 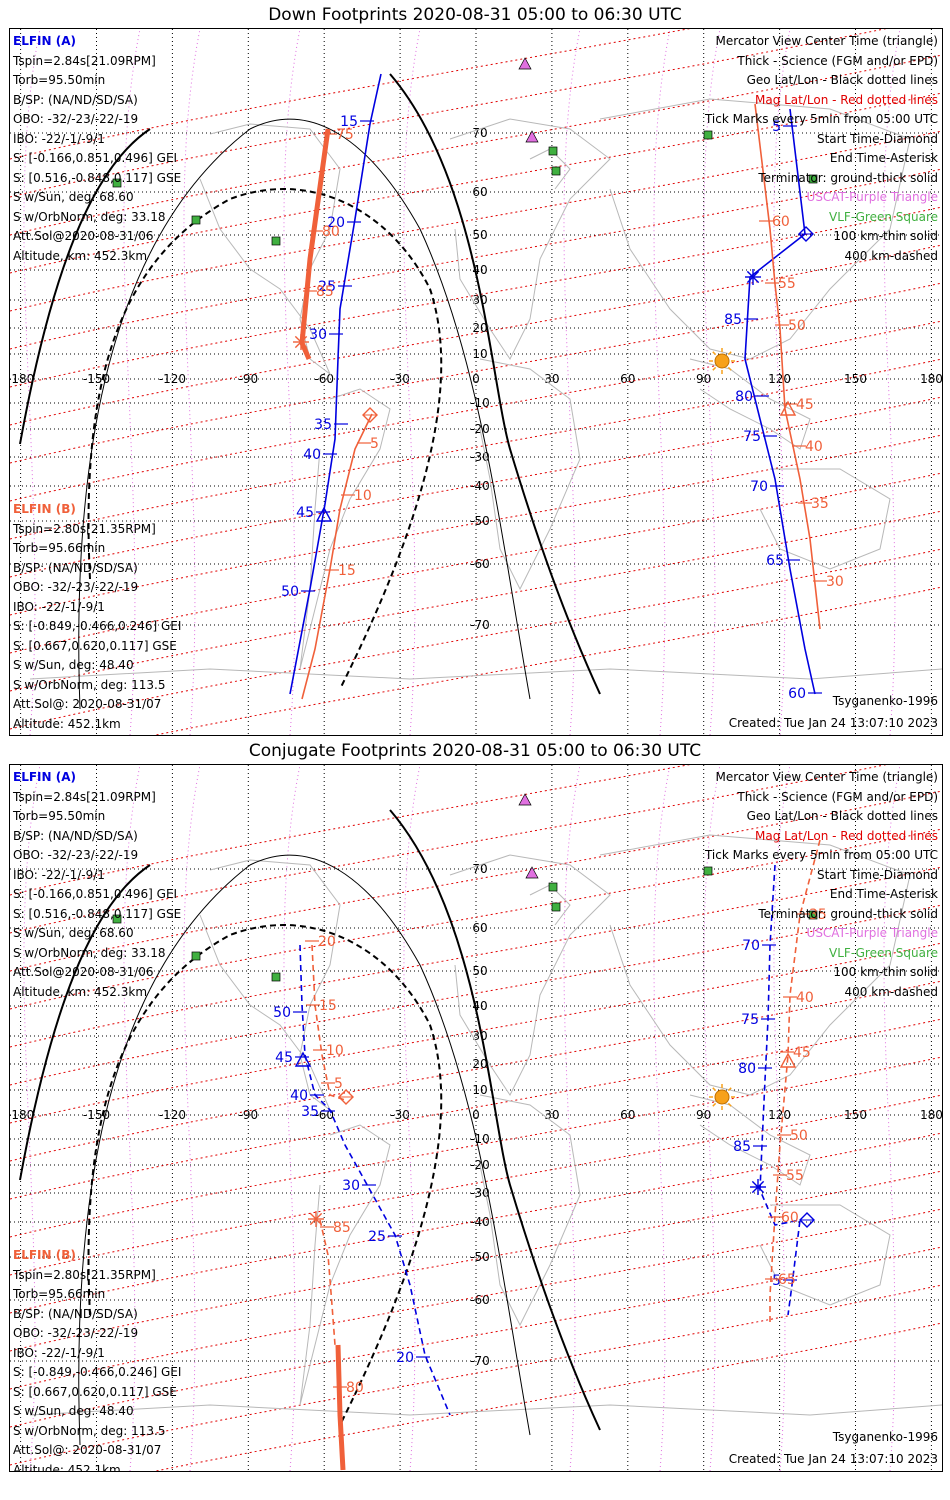 What do you see at coordinates (316, 1219) in the screenshot?
I see `asterisk-stroke` at bounding box center [316, 1219].